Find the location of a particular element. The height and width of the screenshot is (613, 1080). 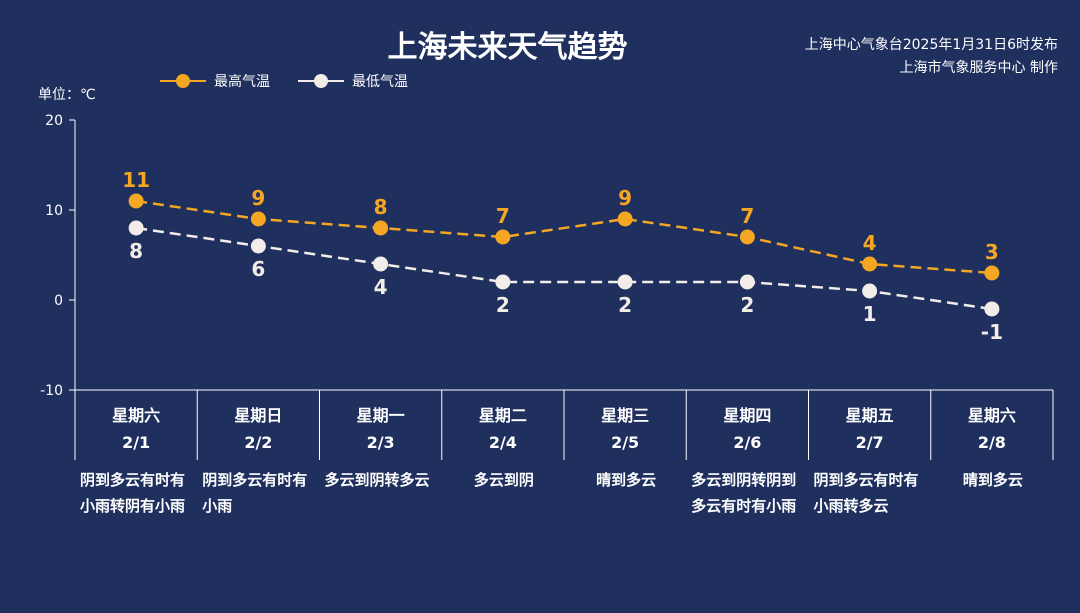

high-temp-label: 8 is located at coordinates (381, 207).